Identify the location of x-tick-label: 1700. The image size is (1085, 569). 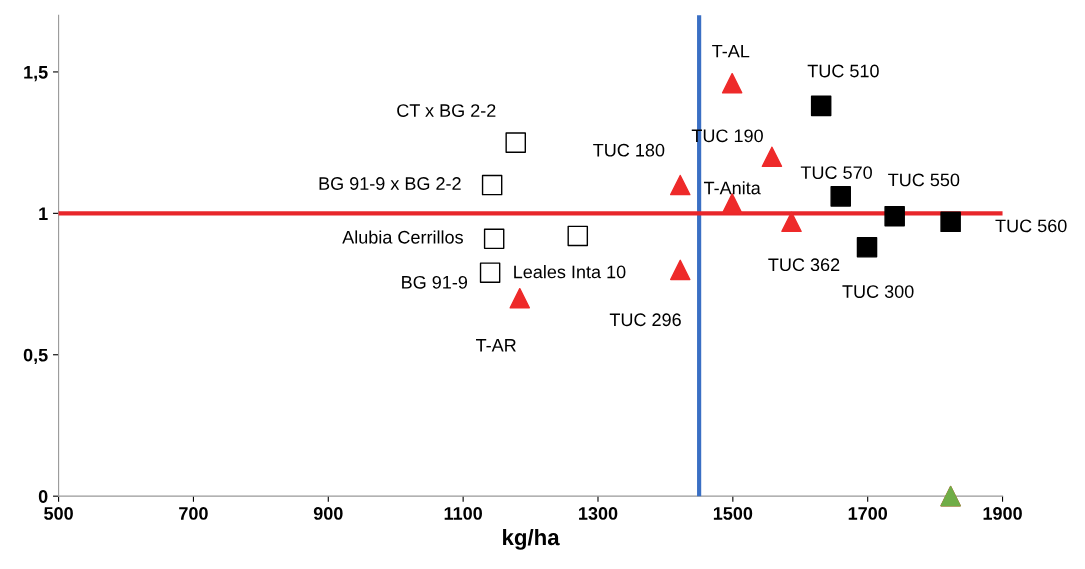
(868, 513).